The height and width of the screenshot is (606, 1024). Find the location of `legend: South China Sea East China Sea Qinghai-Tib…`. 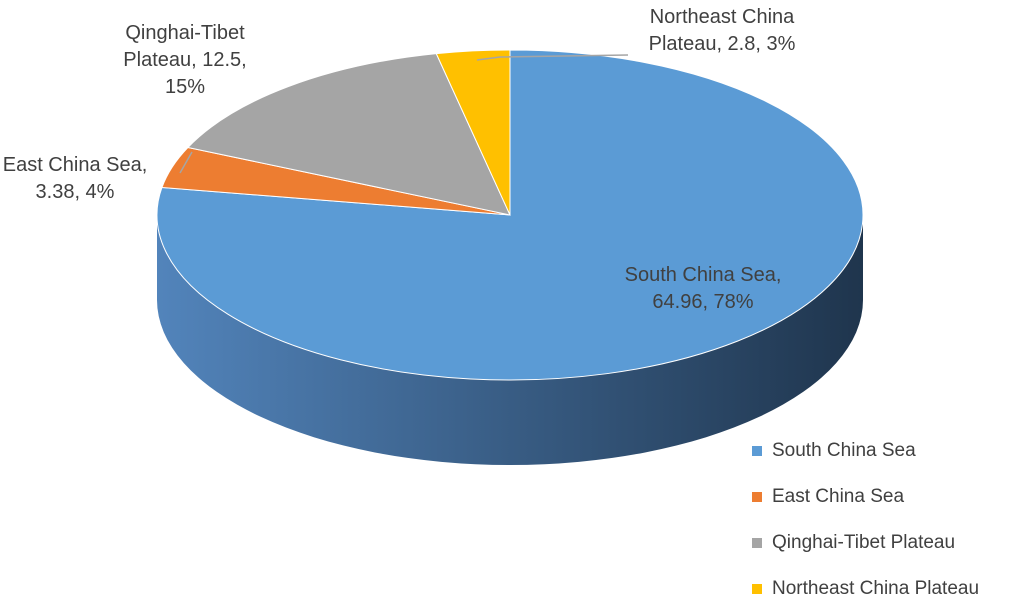

legend: South China Sea East China Sea Qinghai-Tib… is located at coordinates (865, 519).